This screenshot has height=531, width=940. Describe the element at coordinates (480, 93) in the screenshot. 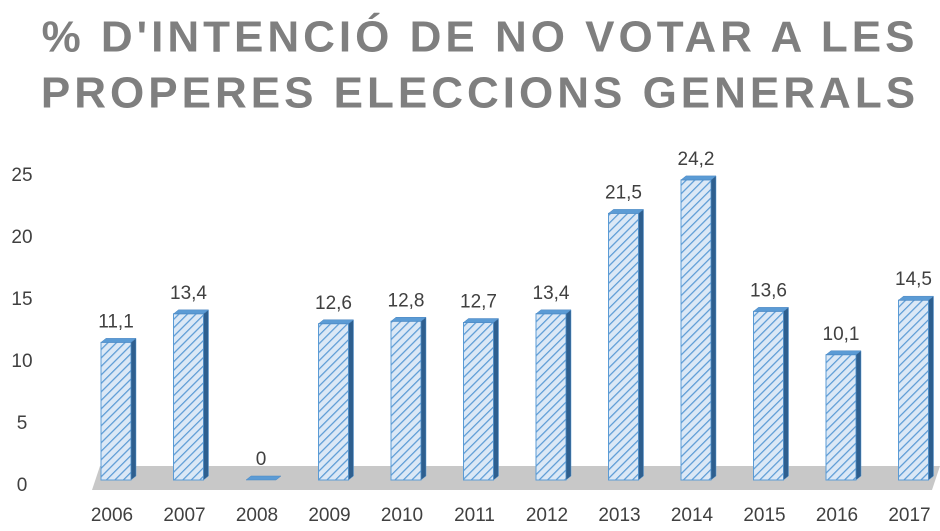

I see `chart-title: PROPERES ELECCIONS GENERALS` at that location.